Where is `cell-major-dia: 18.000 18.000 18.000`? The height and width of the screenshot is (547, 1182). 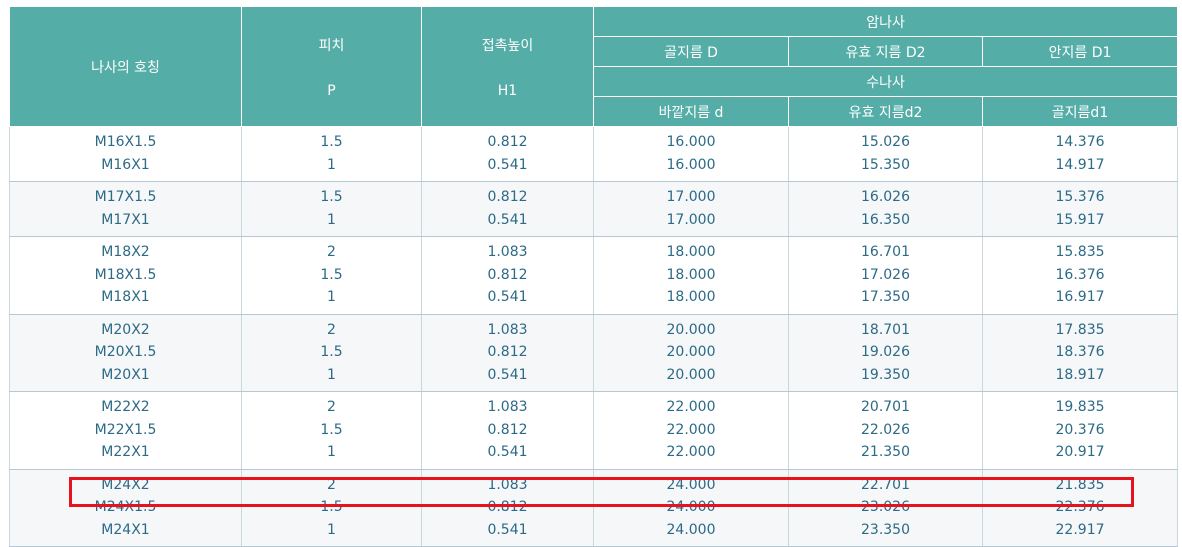
cell-major-dia: 18.000 18.000 18.000 is located at coordinates (691, 275).